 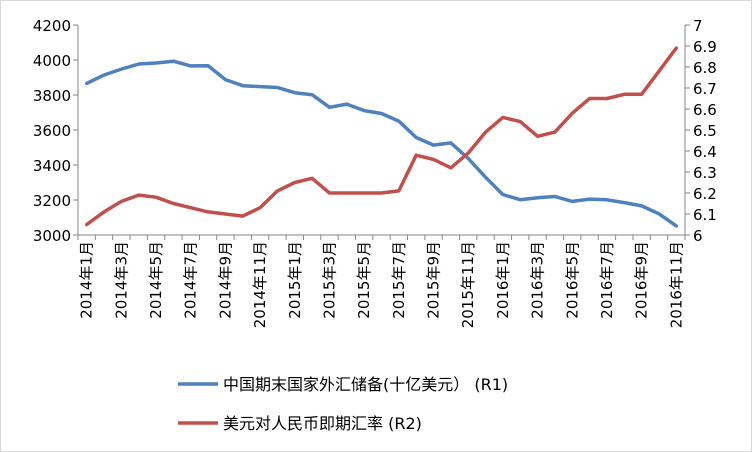 What do you see at coordinates (365, 384) in the screenshot?
I see `legend-label: 中国期末国家外汇储备(十亿美元） (R1)` at bounding box center [365, 384].